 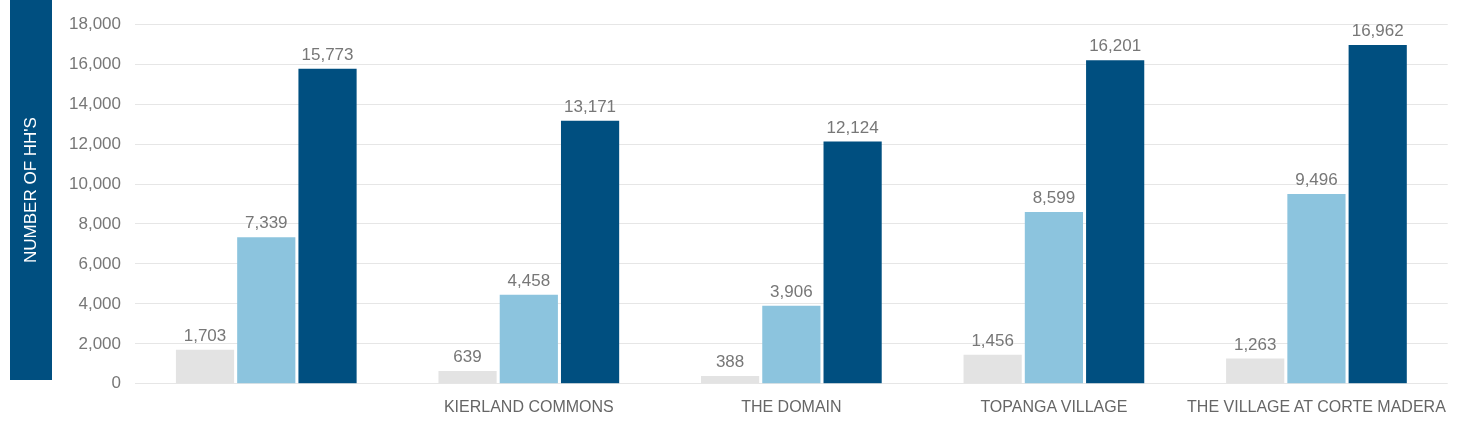 What do you see at coordinates (31, 190) in the screenshot?
I see `y-axis-title: NUMBER OF HH'S` at bounding box center [31, 190].